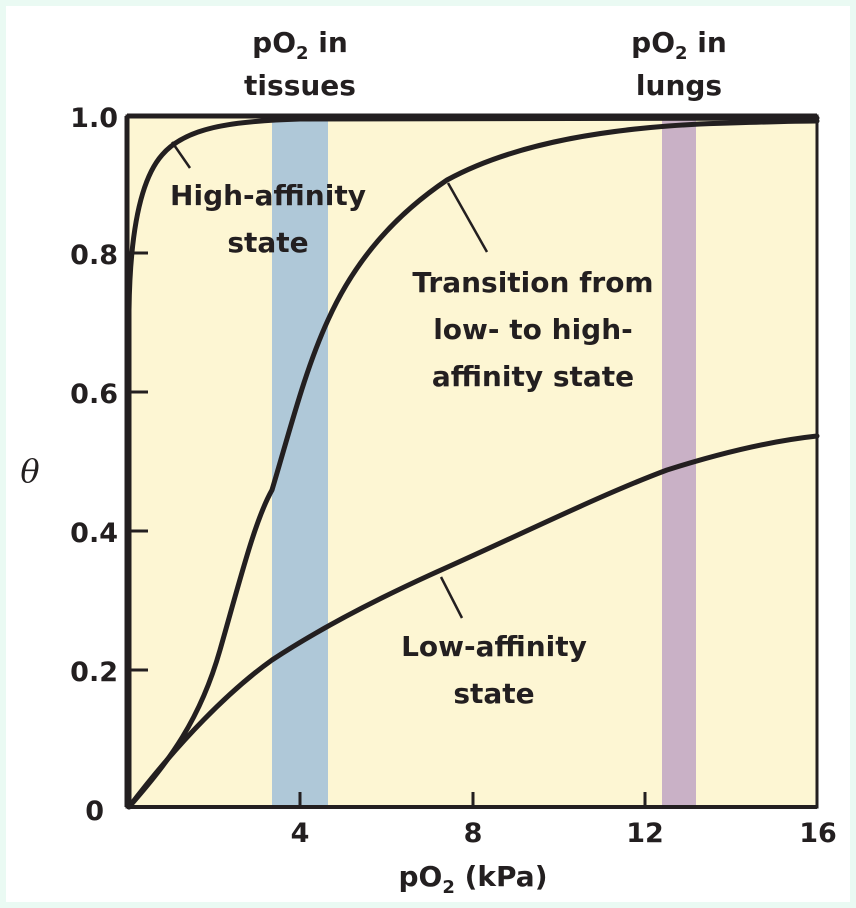  I want to click on x-tick-12: 12, so click(645, 833).